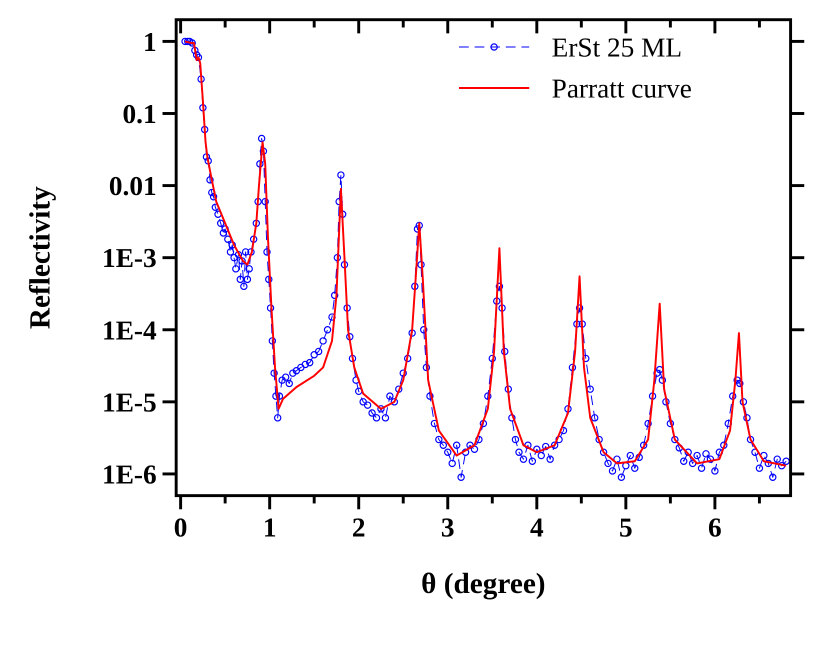 The image size is (839, 647). I want to click on x-tick-label: 4, so click(537, 527).